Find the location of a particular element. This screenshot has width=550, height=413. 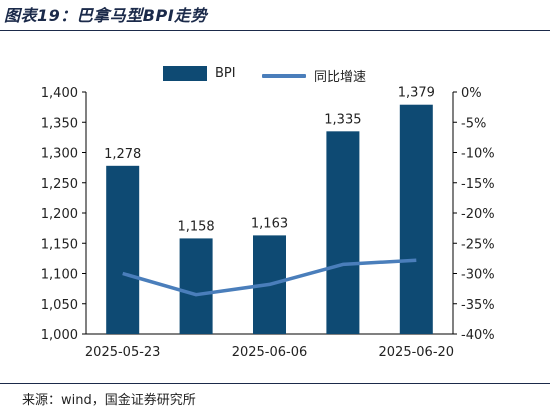

source-note: 来源：wind，国金证券研究所 is located at coordinates (109, 400).